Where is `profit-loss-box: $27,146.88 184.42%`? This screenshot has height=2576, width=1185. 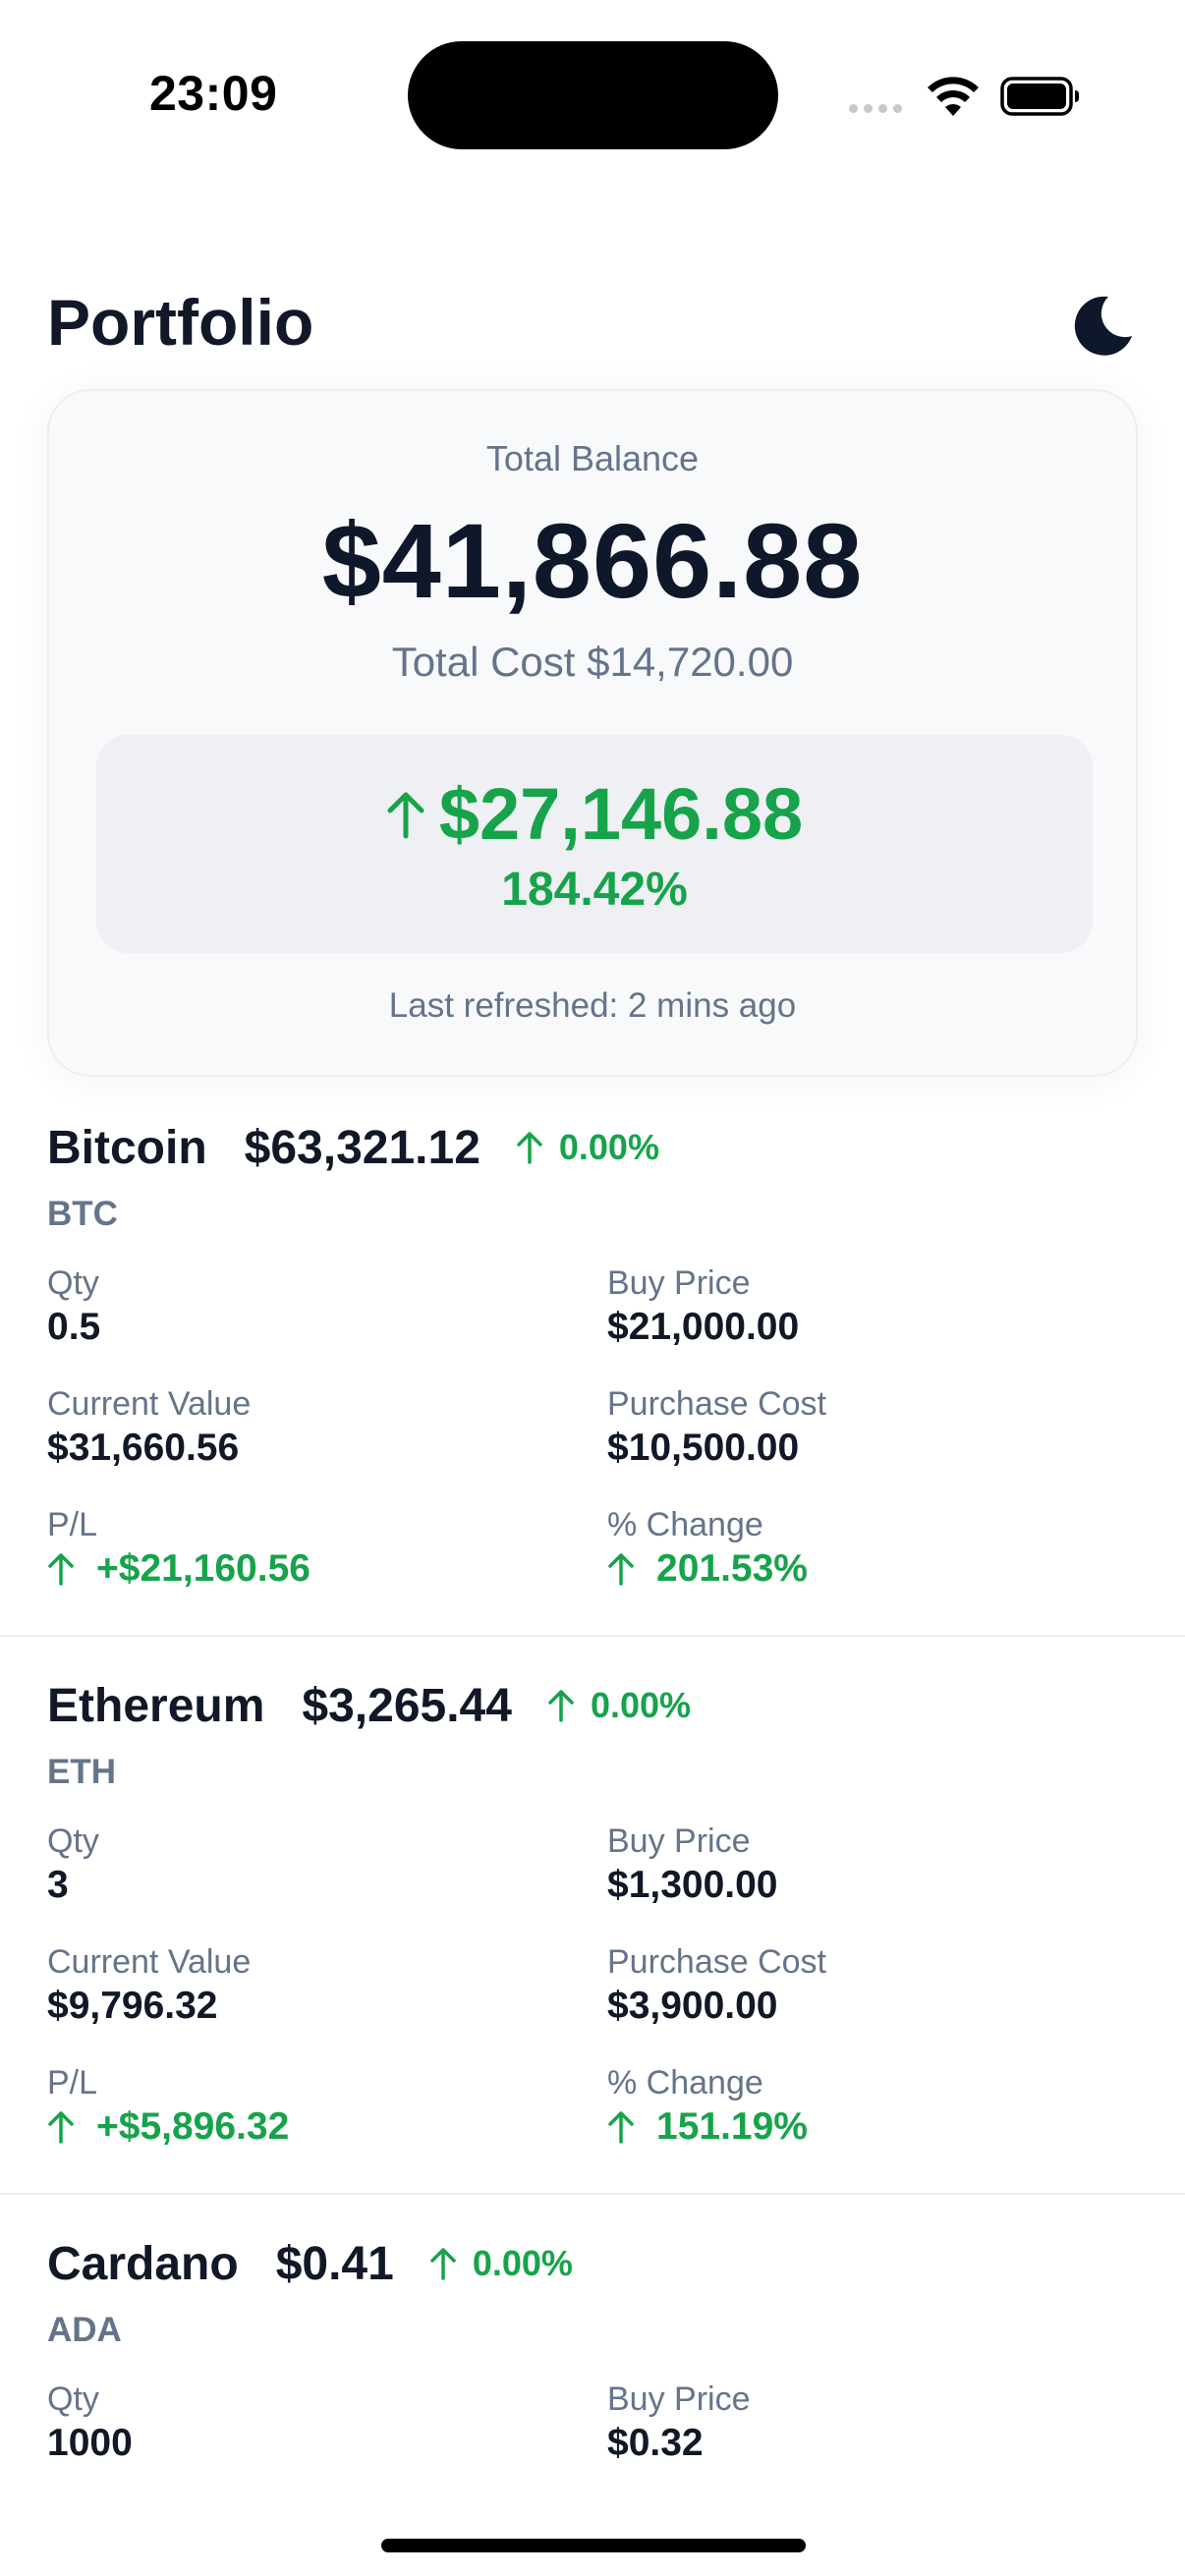 profit-loss-box: $27,146.88 184.42% is located at coordinates (594, 844).